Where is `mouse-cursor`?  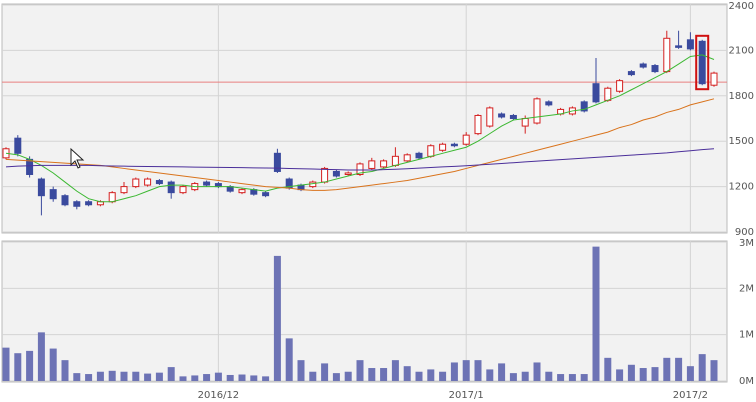
mouse-cursor is located at coordinates (77, 158).